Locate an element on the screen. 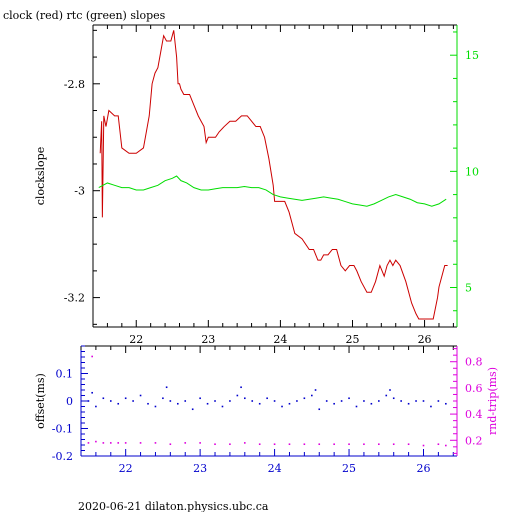  rtc-slope-line is located at coordinates (272, 191).